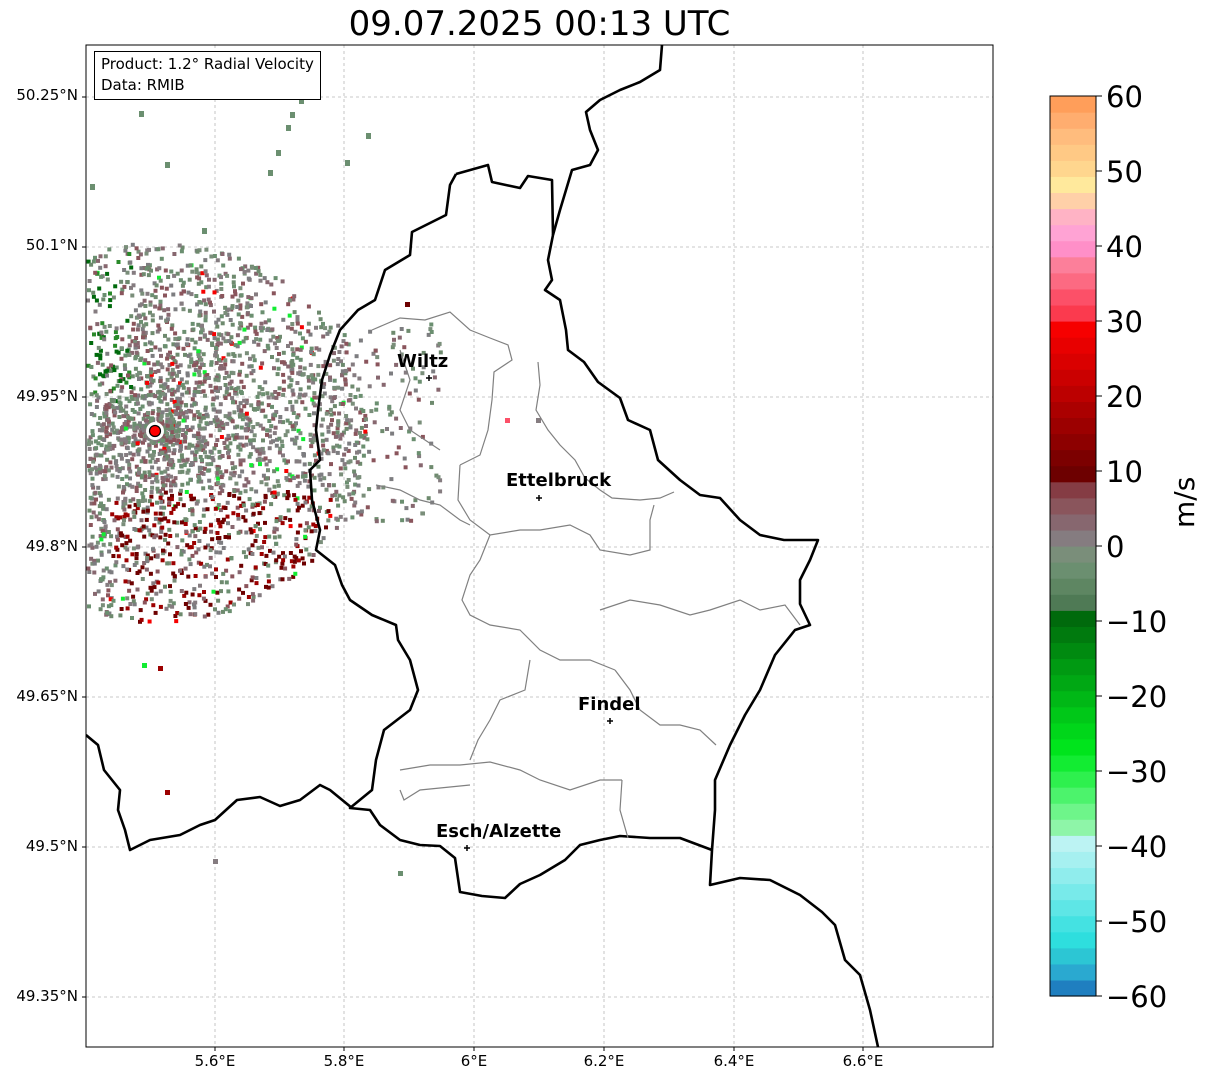  Describe the element at coordinates (207, 64) in the screenshot. I see `product-label: Product: 1.2° Radial Velocity` at that location.